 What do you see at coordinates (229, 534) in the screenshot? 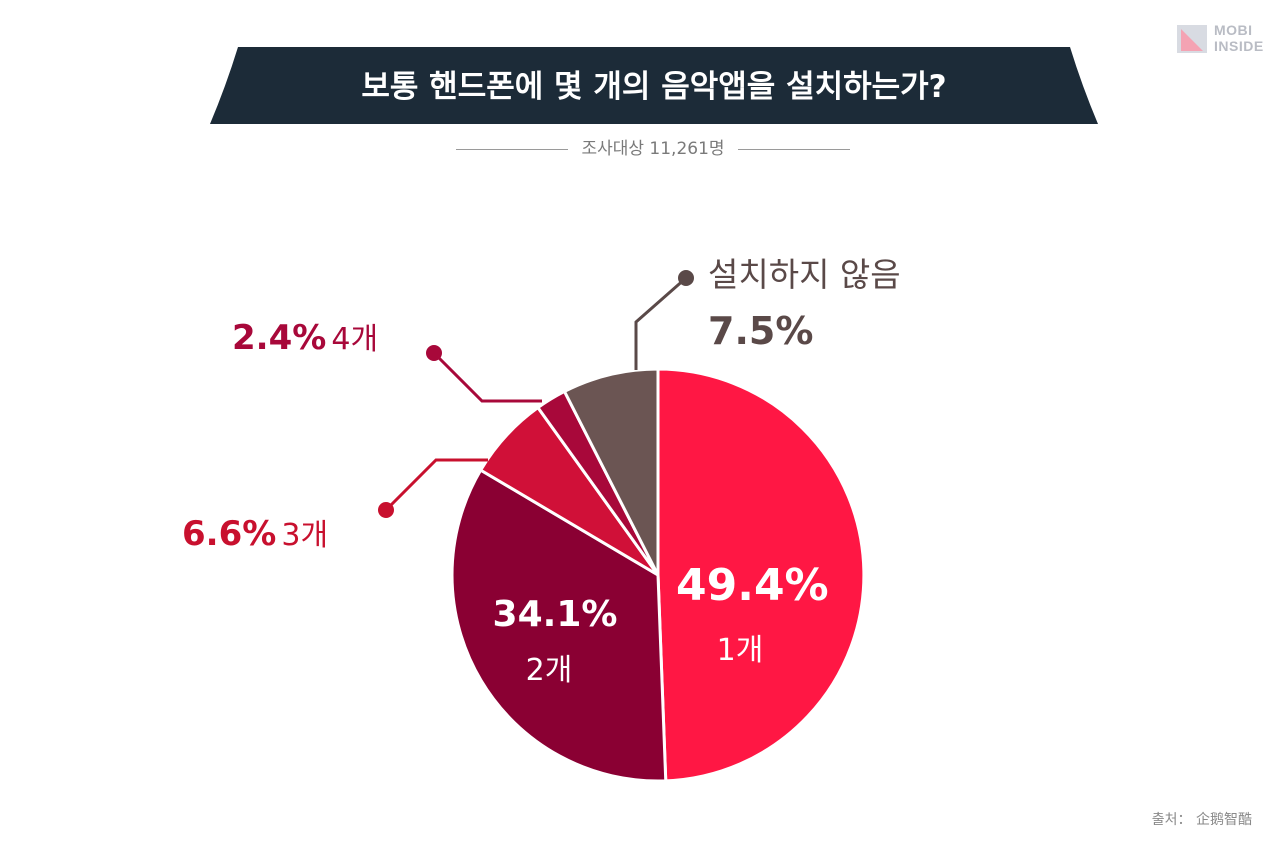
I see `slice-3-percent: 6.6%` at bounding box center [229, 534].